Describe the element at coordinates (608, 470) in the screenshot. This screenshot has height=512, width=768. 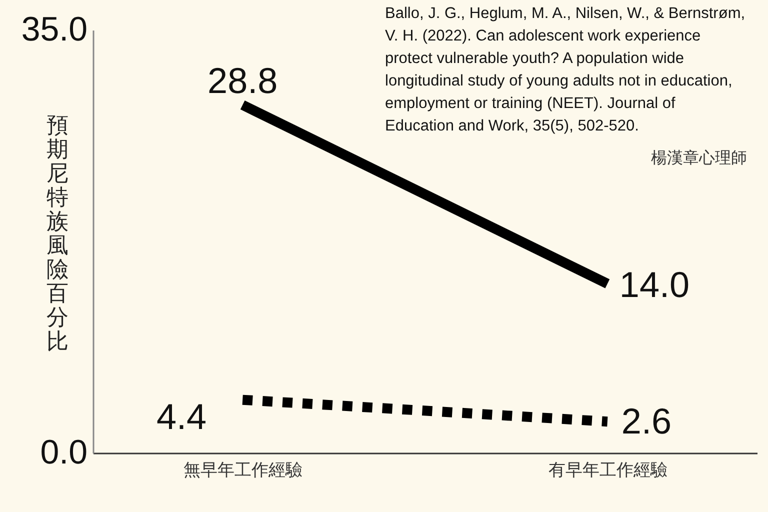
I see `x-tick-label: 有早年工作經驗` at that location.